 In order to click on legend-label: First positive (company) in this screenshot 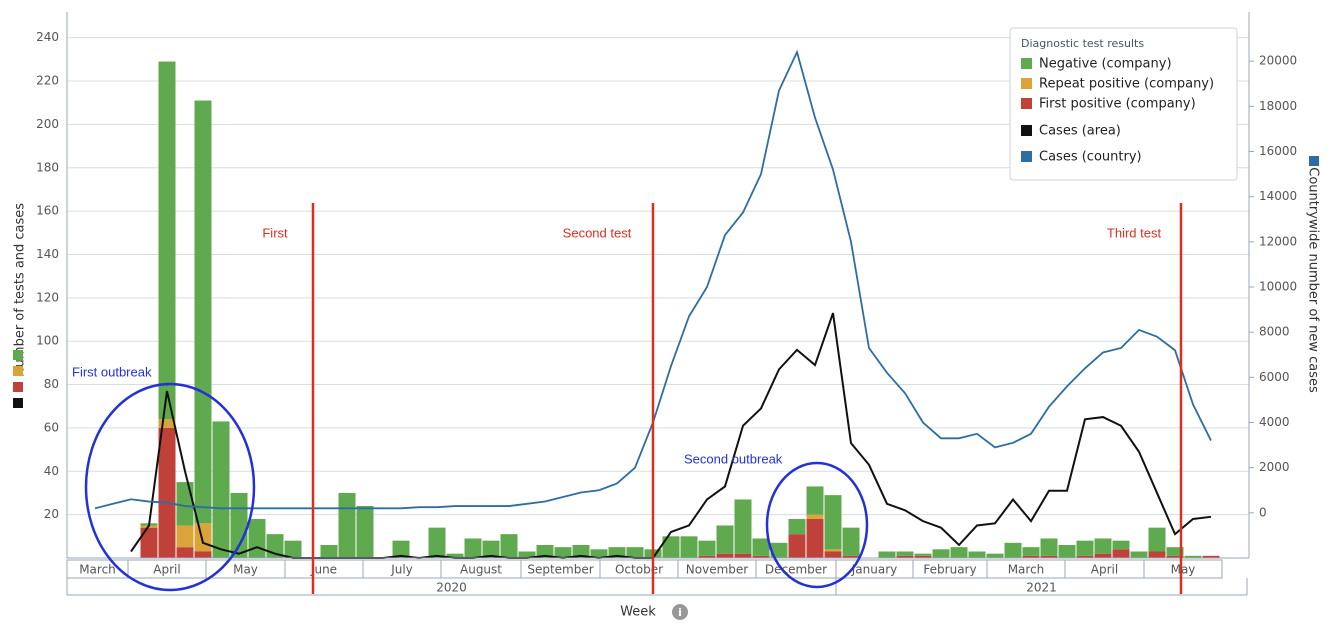, I will do `click(1117, 104)`.